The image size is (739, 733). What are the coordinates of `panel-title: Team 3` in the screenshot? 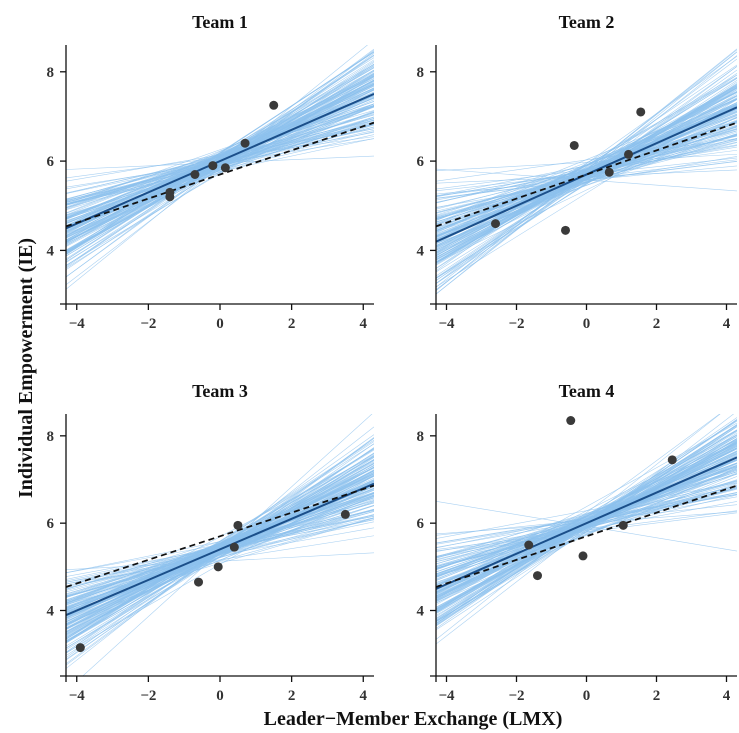 It's located at (220, 391).